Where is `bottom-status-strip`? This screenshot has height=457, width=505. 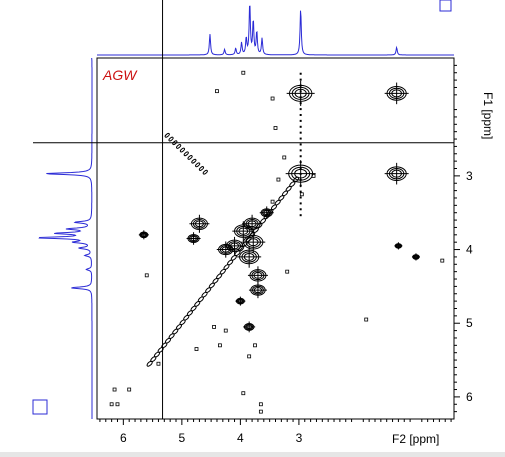
bottom-status-strip is located at coordinates (252, 454).